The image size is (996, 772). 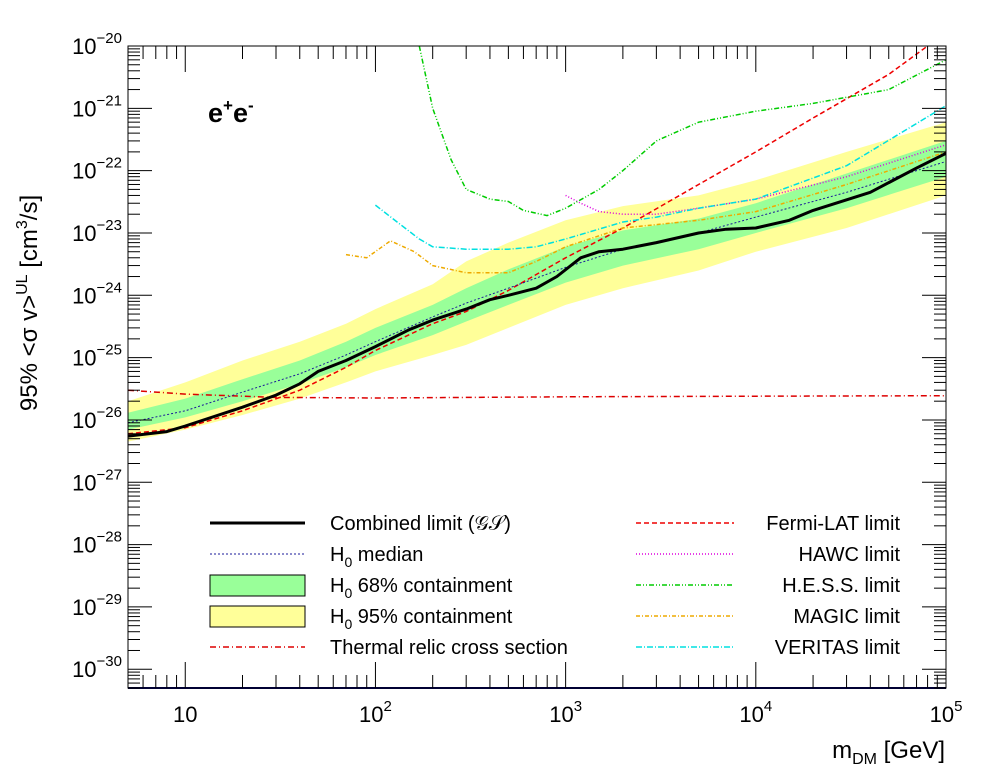 I want to click on legend-label-hawc-limit: HAWC limit, so click(x=850, y=555).